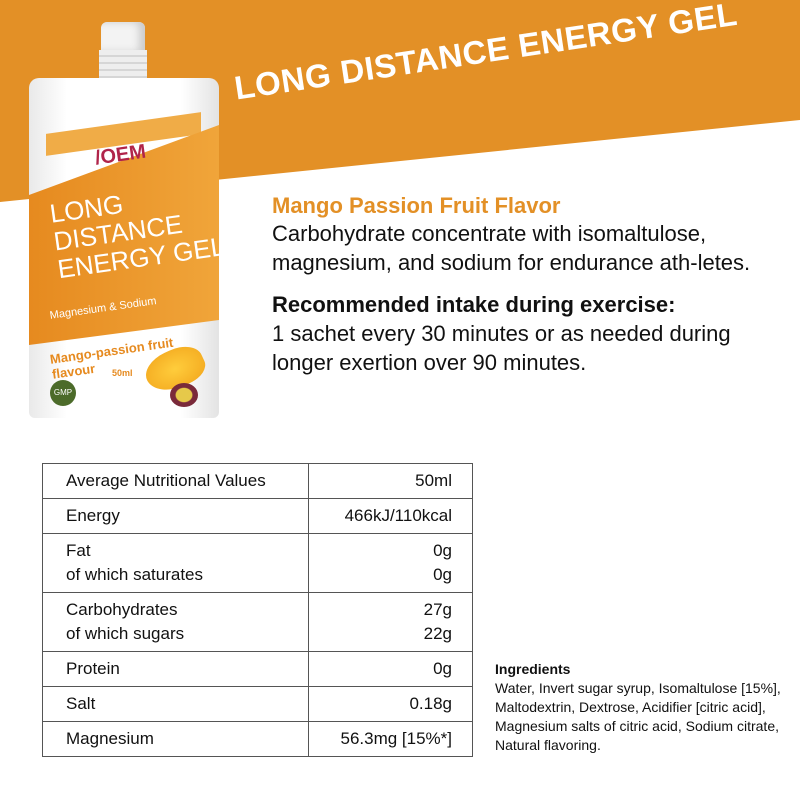 The image size is (800, 800). What do you see at coordinates (175, 704) in the screenshot?
I see `row-label: Salt` at bounding box center [175, 704].